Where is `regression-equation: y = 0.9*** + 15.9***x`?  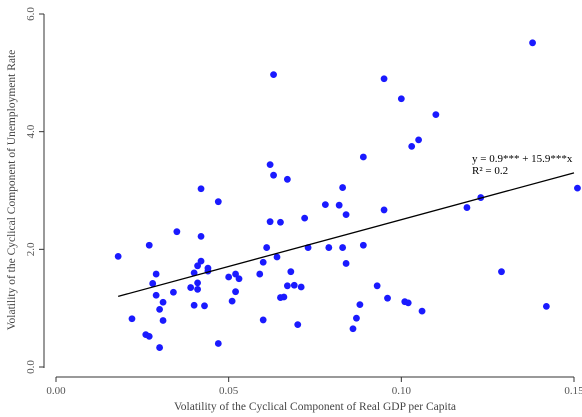 regression-equation: y = 0.9*** + 15.9***x is located at coordinates (522, 159).